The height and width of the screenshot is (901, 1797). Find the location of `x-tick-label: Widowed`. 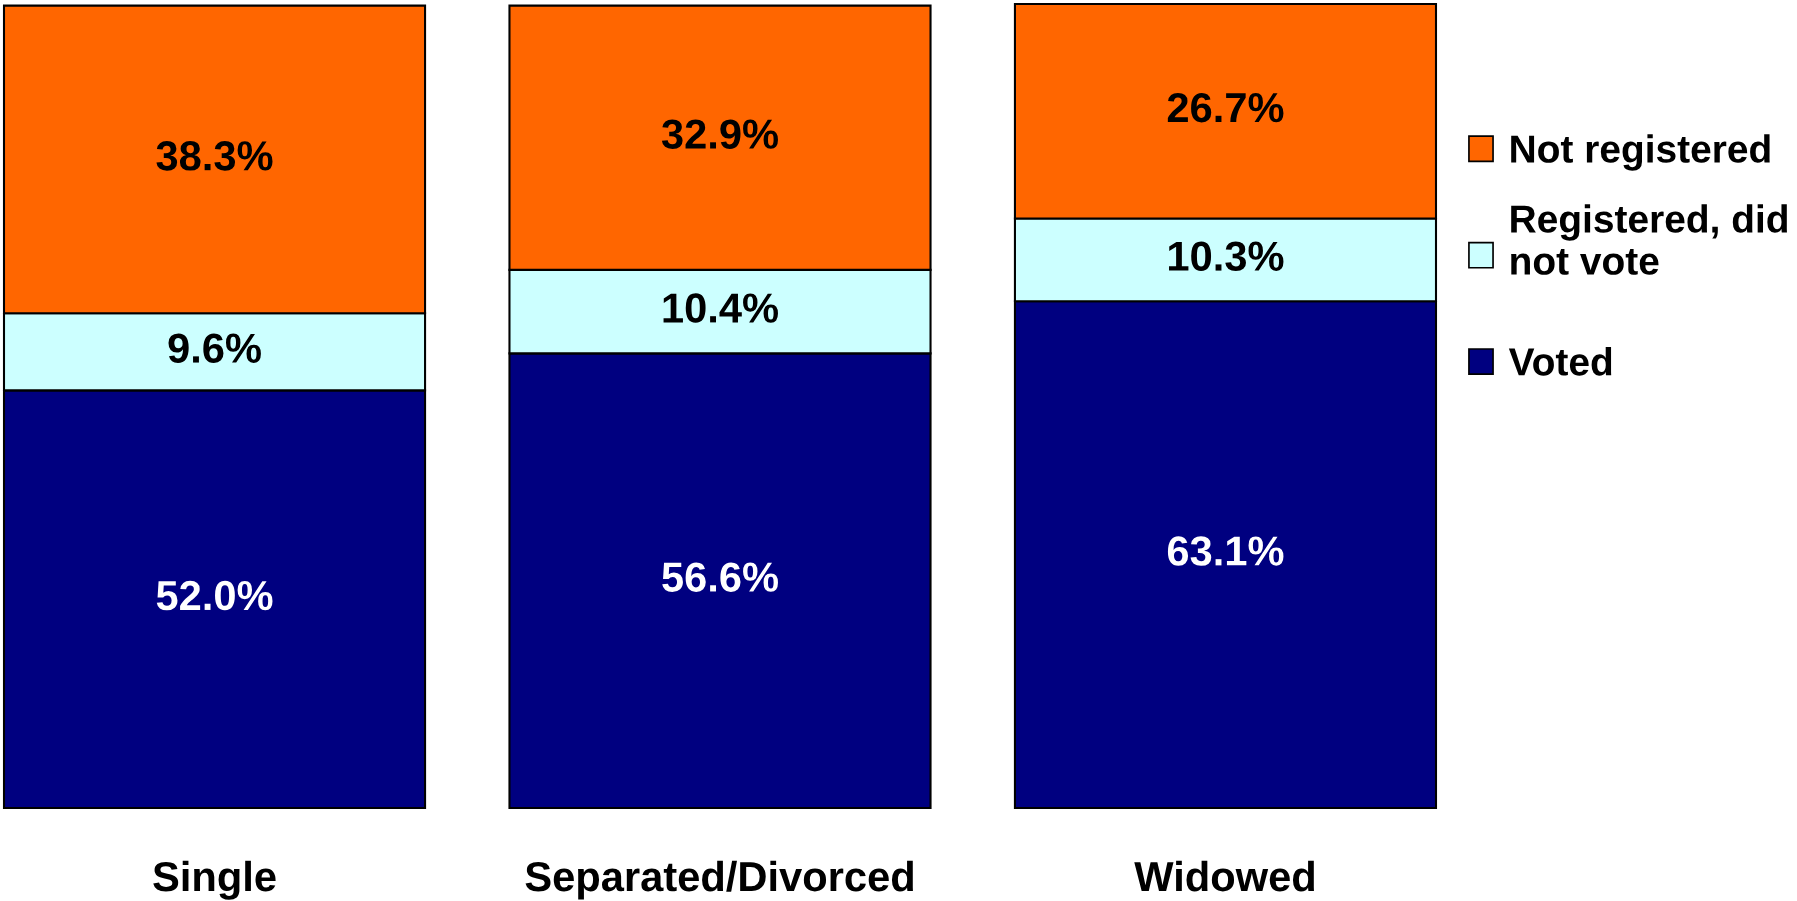

x-tick-label: Widowed is located at coordinates (1224, 876).